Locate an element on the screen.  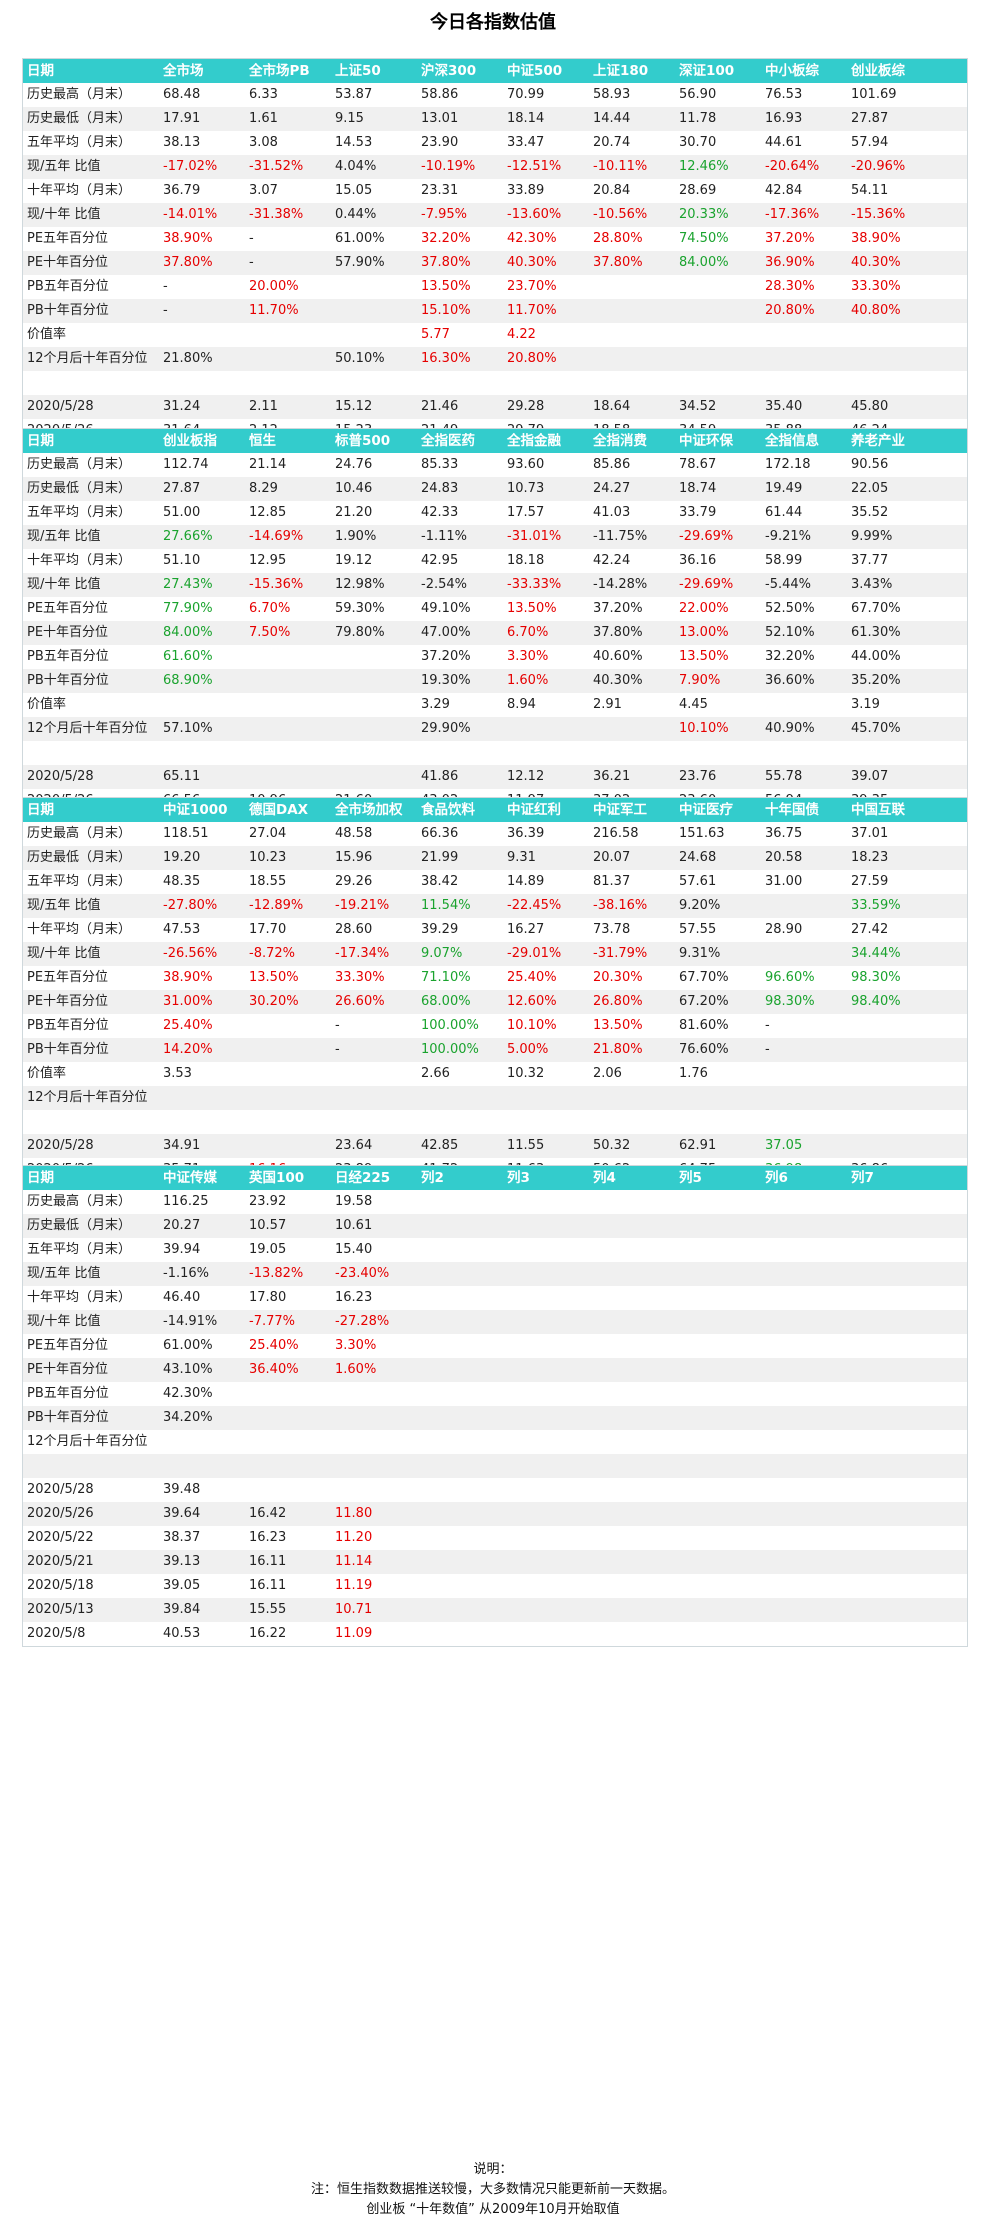
table-cell: 57.94 is located at coordinates (870, 142).